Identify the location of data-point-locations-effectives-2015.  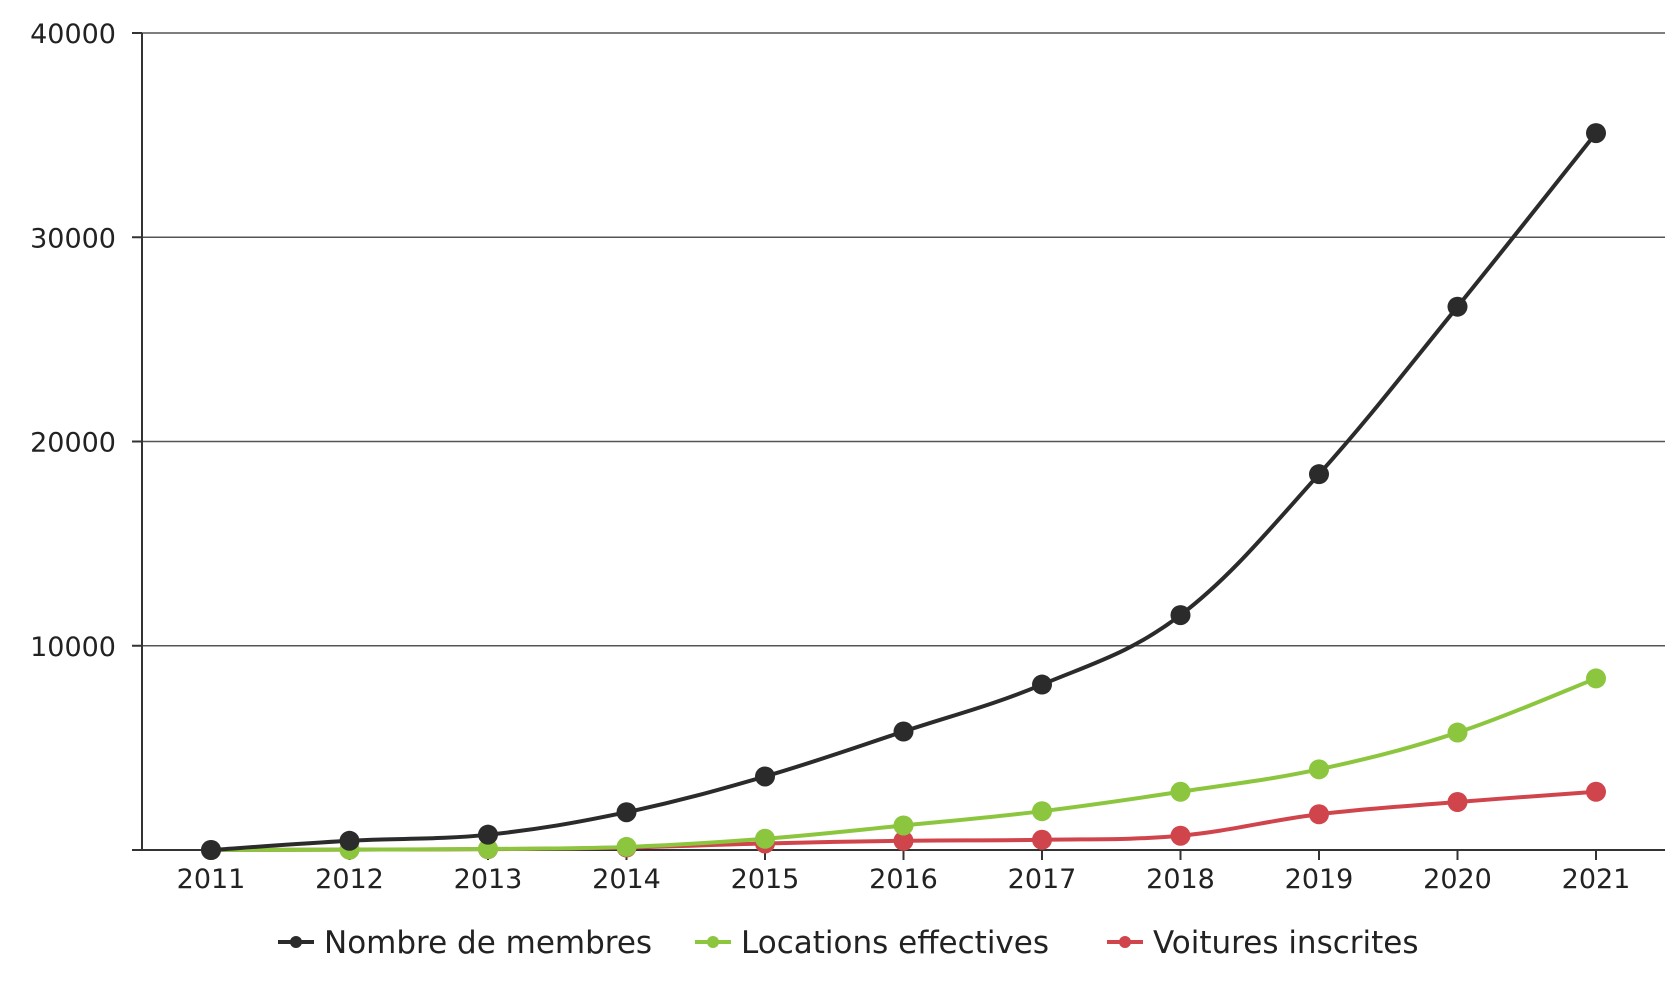
(765, 838).